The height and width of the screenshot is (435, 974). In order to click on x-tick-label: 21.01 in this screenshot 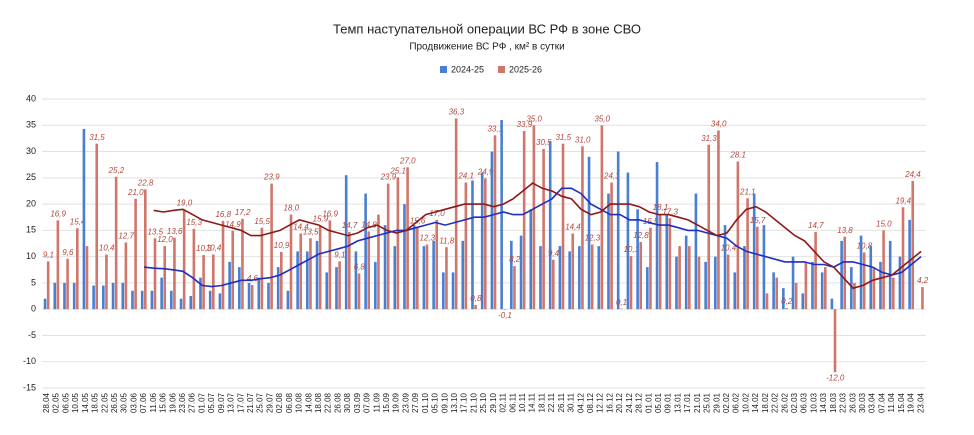, I will do `click(697, 402)`.